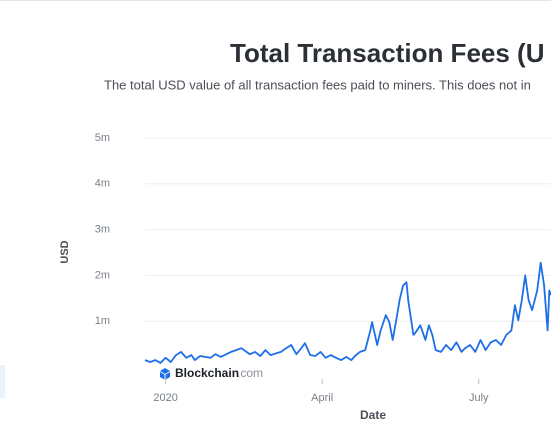 This screenshot has height=431, width=551. Describe the element at coordinates (479, 398) in the screenshot. I see `x-tick-label: July` at that location.